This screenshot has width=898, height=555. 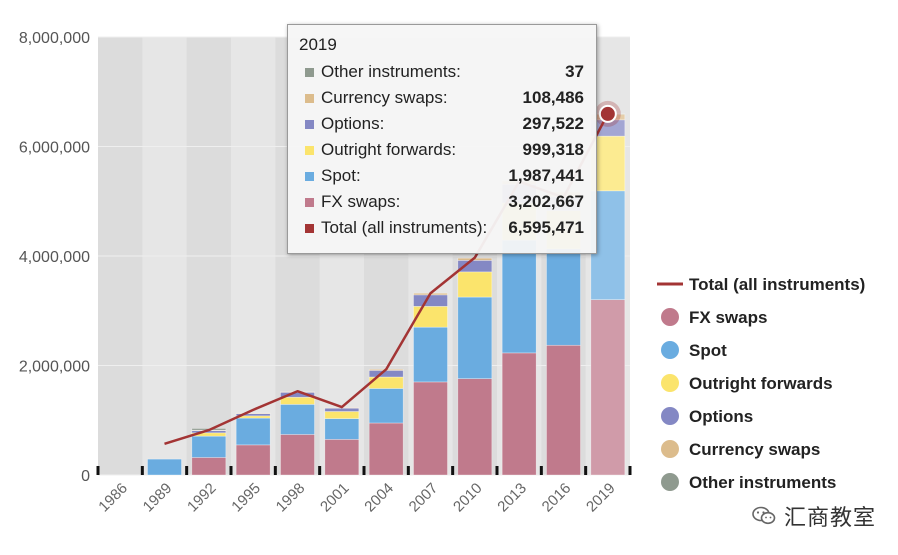 I want to click on x-tick-label-2019: 2019, so click(x=601, y=498).